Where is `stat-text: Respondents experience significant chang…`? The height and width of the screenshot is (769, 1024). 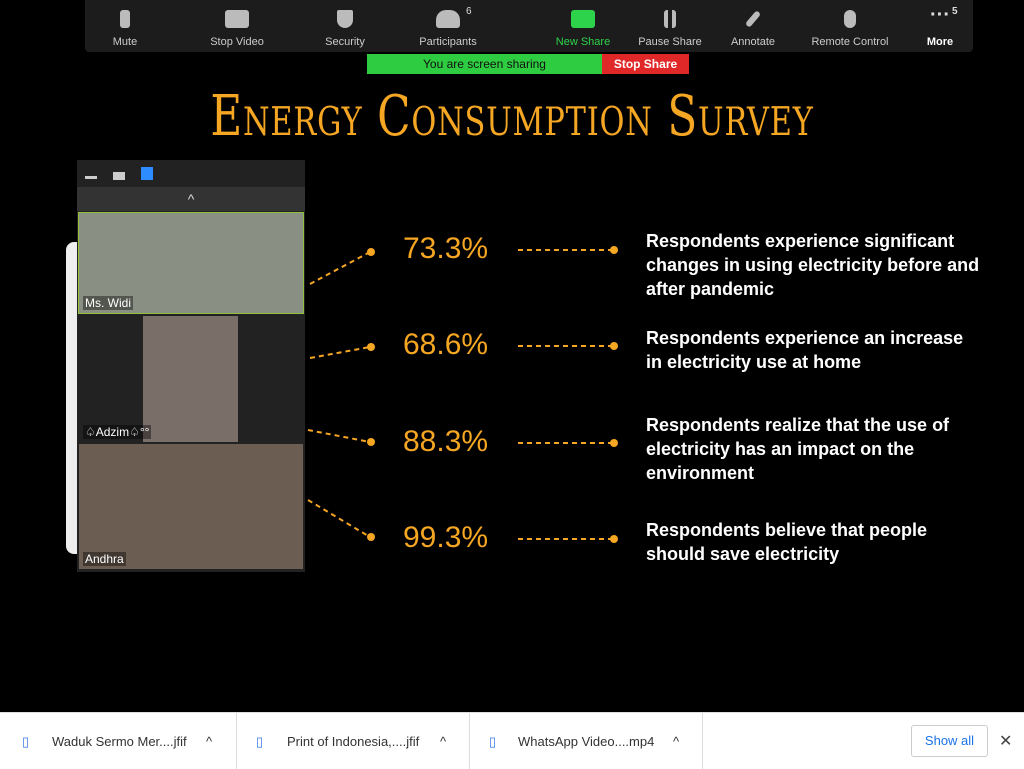
stat-text: Respondents experience significant chang… is located at coordinates (813, 265).